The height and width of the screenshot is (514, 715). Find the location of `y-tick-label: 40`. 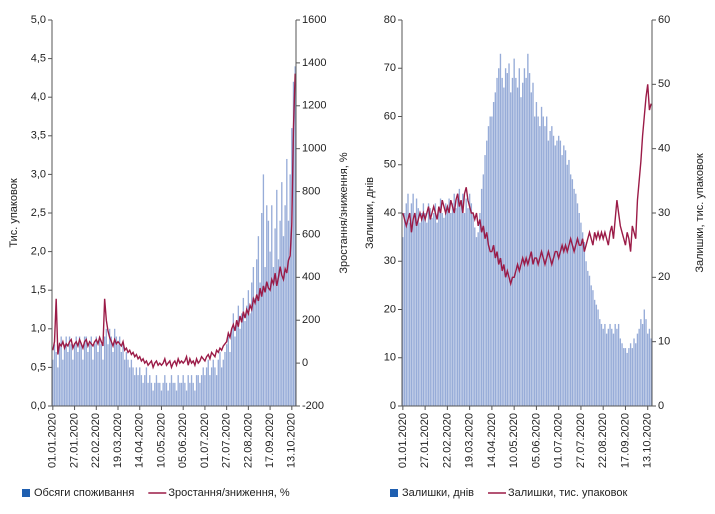

y-tick-label: 40 is located at coordinates (390, 213).